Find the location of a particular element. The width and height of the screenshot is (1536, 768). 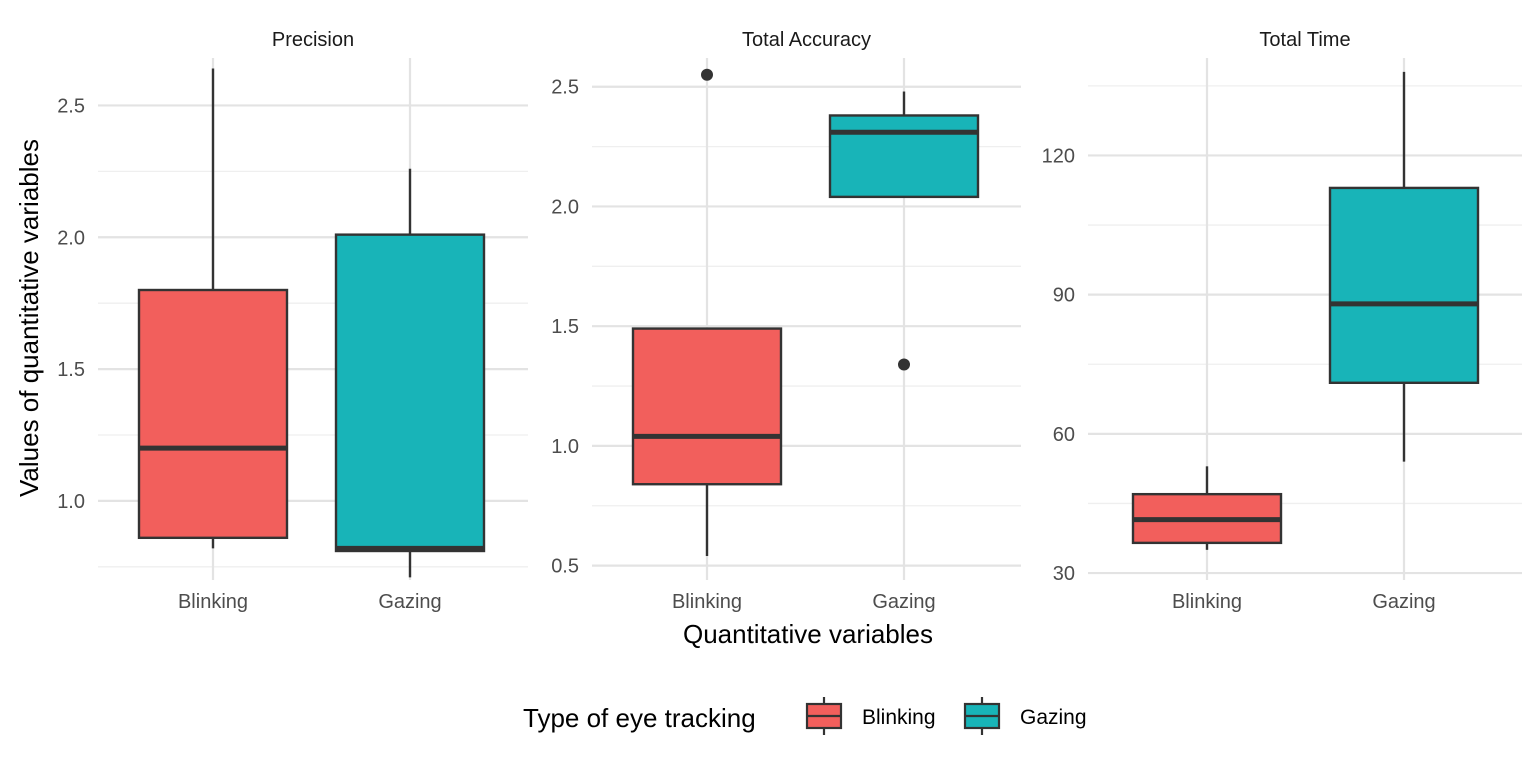

y-tick-label: 0.5 is located at coordinates (565, 567).